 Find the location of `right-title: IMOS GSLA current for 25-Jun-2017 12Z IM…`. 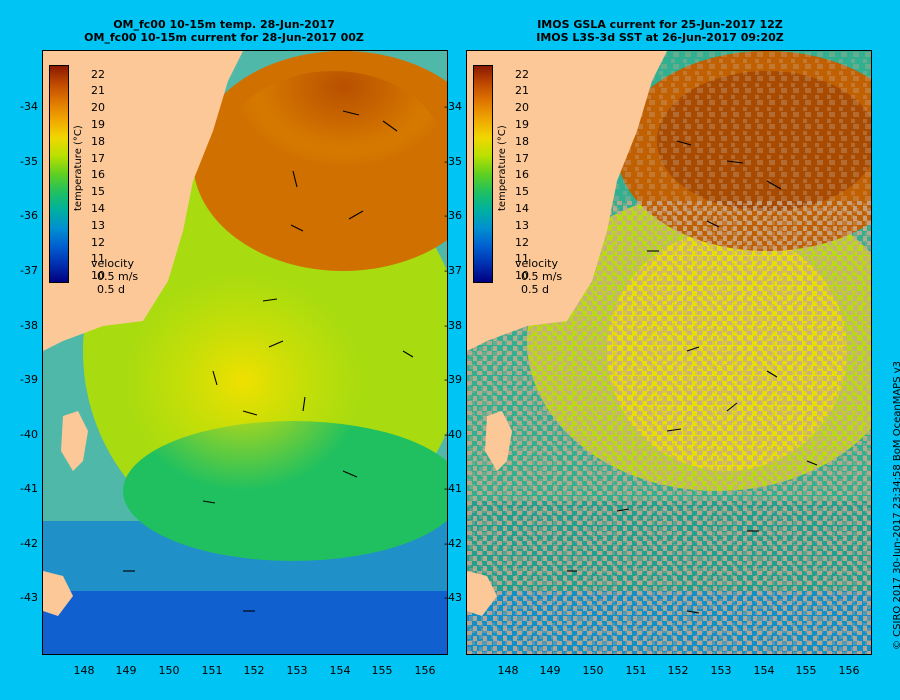

right-title: IMOS GSLA current for 25-Jun-2017 12Z IM… is located at coordinates (660, 31).